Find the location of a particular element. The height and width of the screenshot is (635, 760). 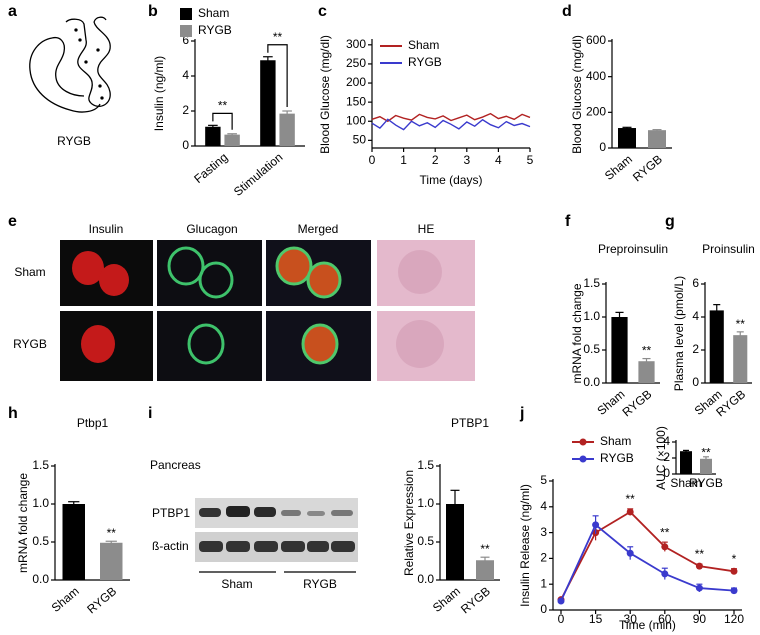

x-tick-label: 2 is located at coordinates (435, 160).